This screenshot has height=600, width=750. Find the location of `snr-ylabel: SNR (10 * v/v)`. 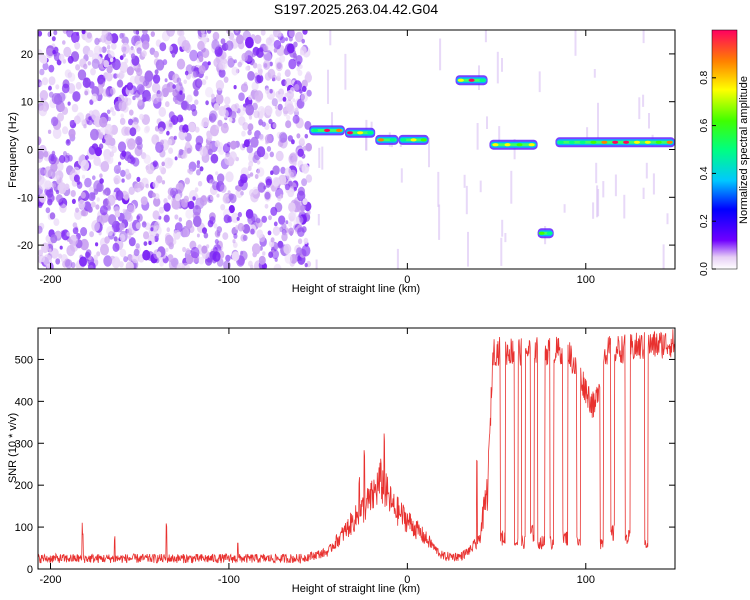

snr-ylabel: SNR (10 * v/v) is located at coordinates (13, 448).